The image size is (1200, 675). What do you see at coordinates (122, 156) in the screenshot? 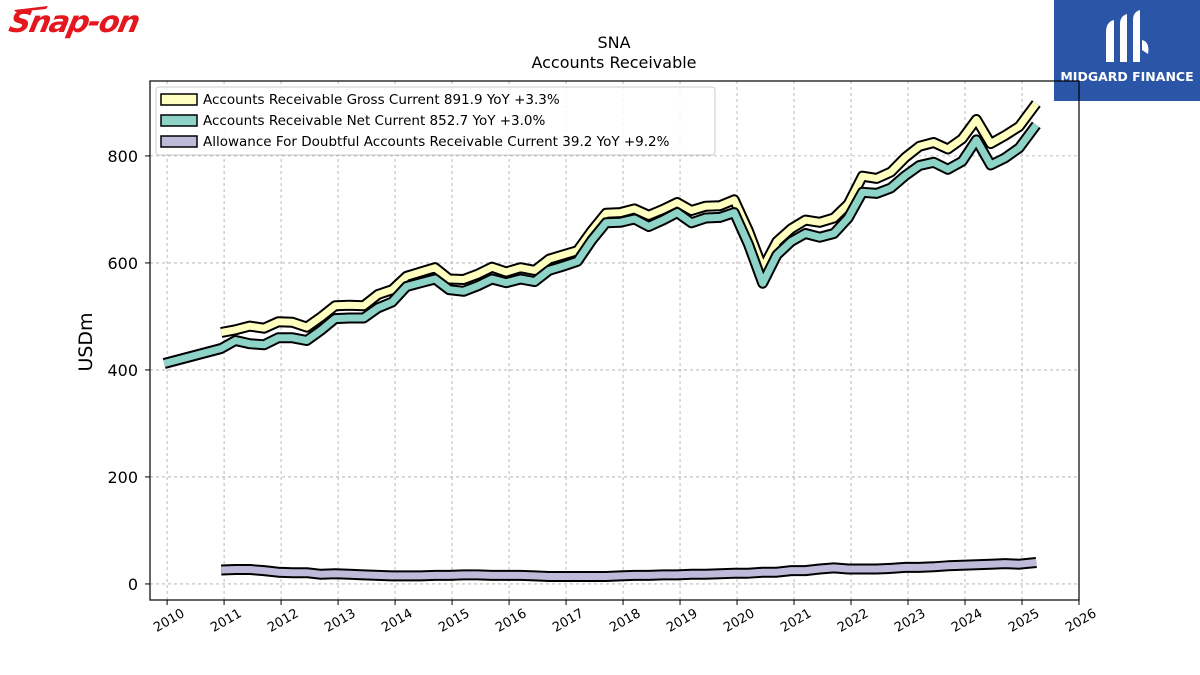
I see `y-tick-label: 800` at bounding box center [122, 156].